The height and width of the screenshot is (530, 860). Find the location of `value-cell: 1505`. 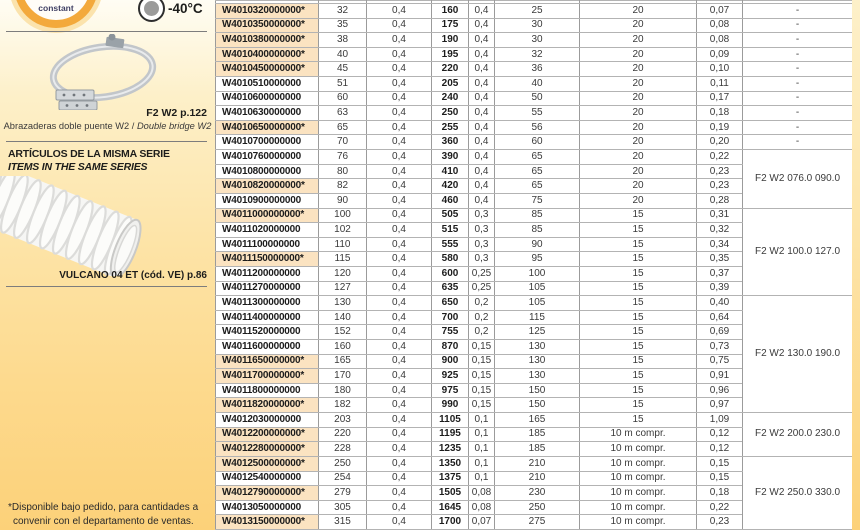

value-cell: 1505 is located at coordinates (450, 493).